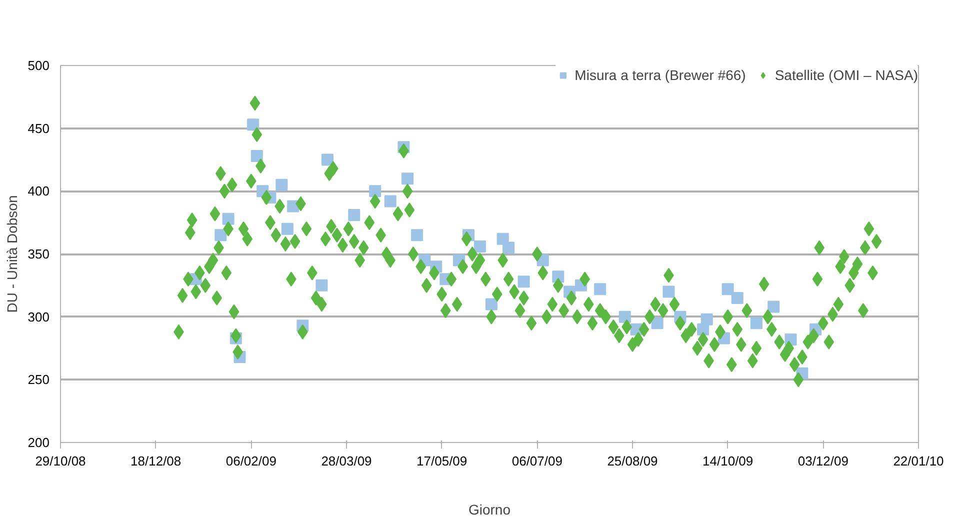 This screenshot has height=520, width=978. I want to click on y-tick-label: 250, so click(39, 380).